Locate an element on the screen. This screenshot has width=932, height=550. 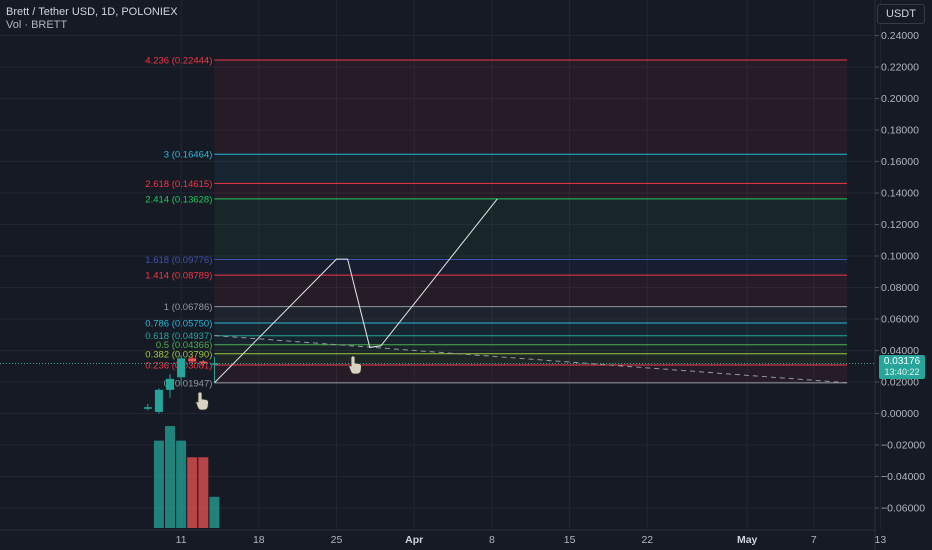
last-price-value: 0.03176 is located at coordinates (902, 361).